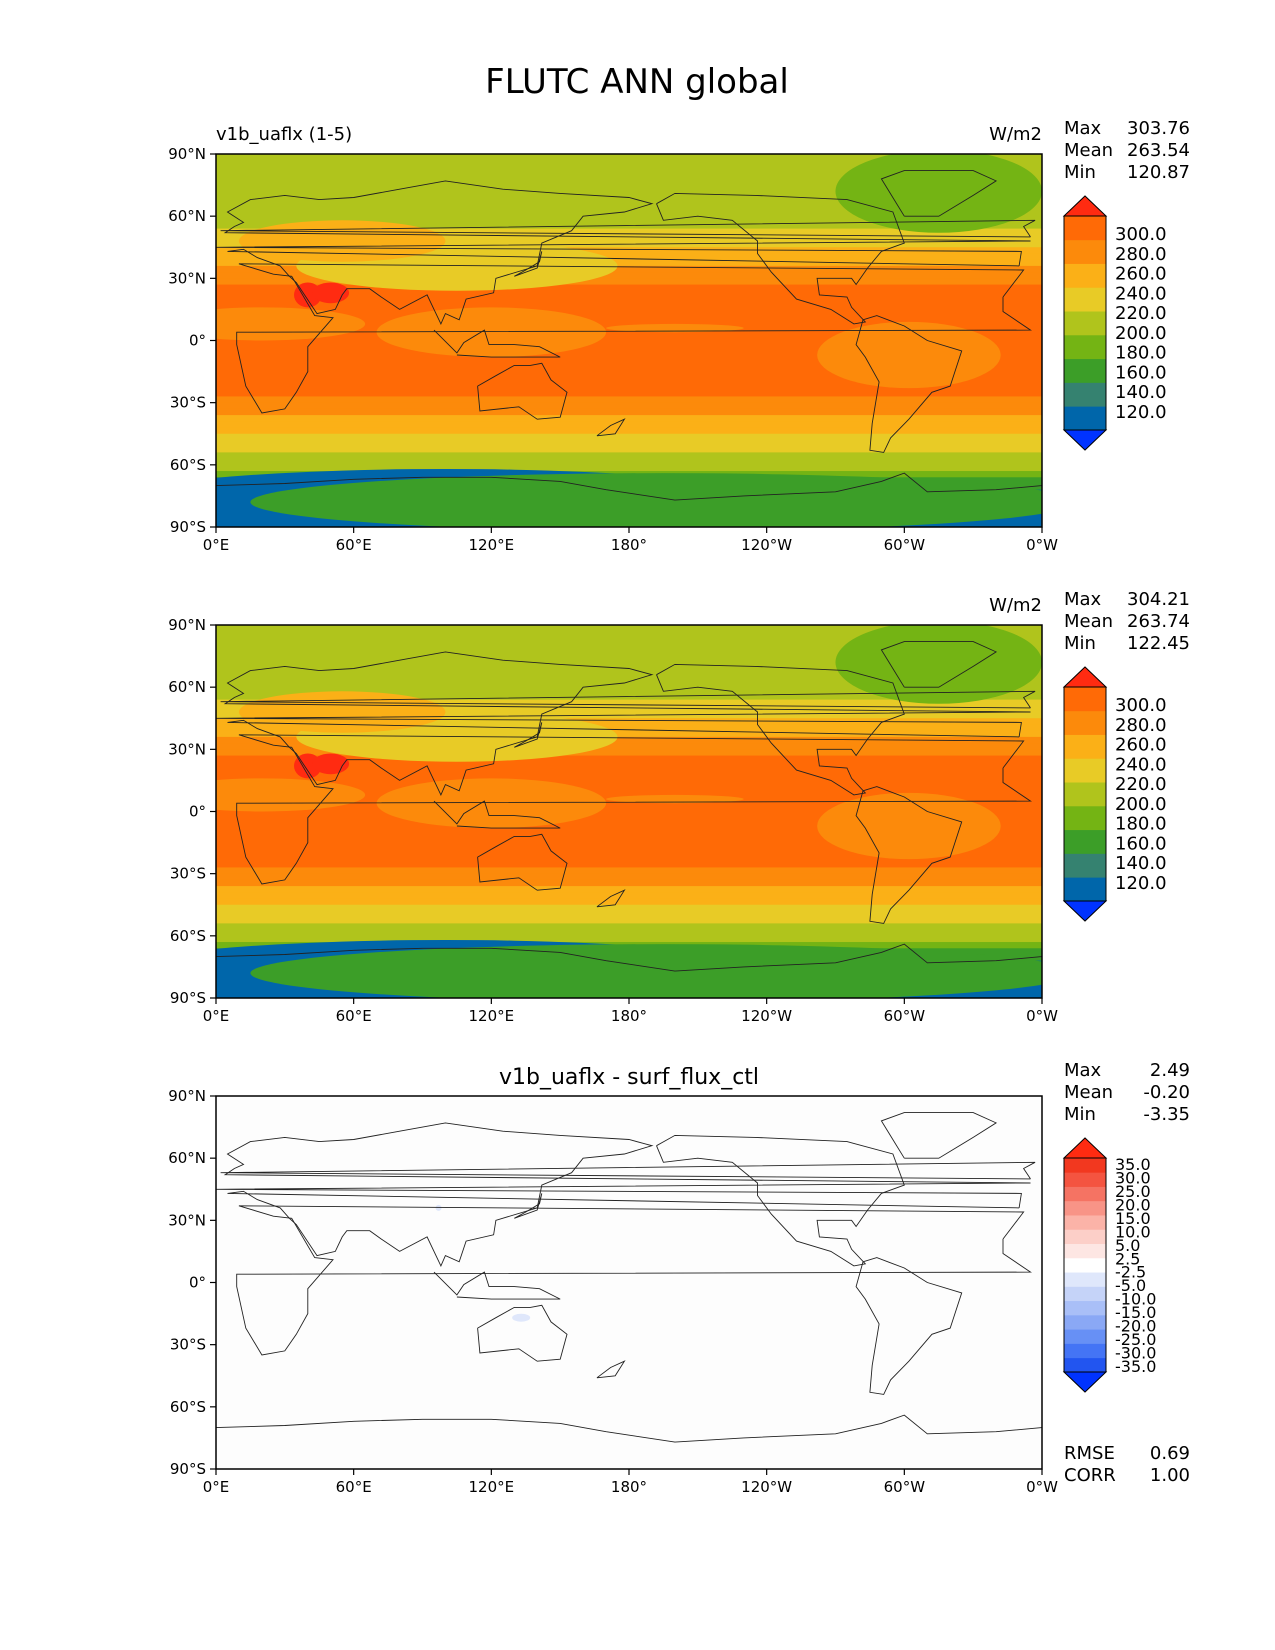 The height and width of the screenshot is (1650, 1275). I want to click on x-tick-label: 0°E, so click(216, 1016).